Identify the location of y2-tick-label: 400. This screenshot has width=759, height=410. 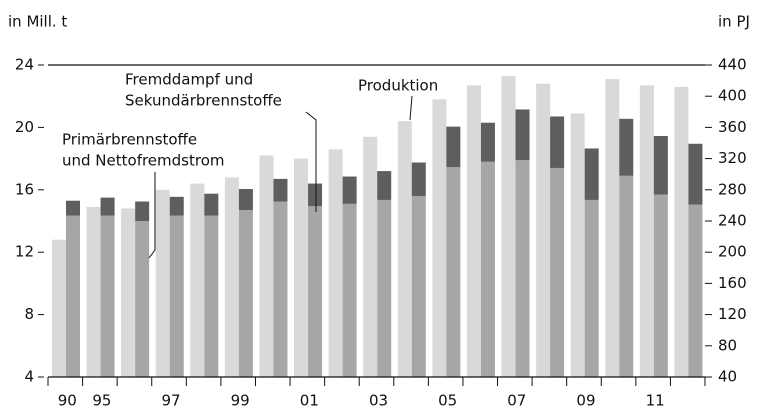
(732, 96).